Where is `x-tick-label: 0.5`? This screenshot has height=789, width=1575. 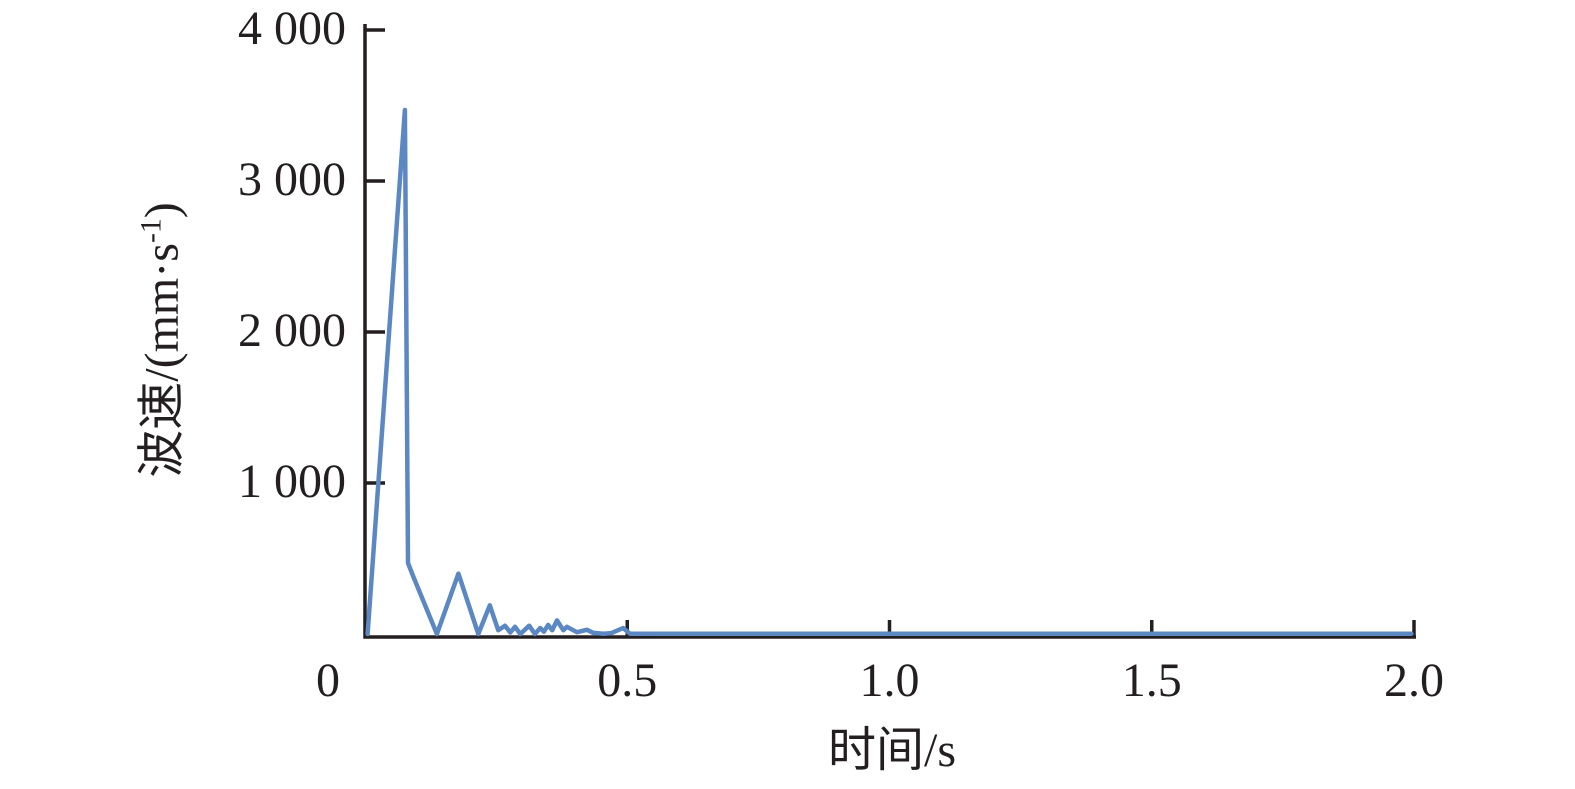 x-tick-label: 0.5 is located at coordinates (627, 680).